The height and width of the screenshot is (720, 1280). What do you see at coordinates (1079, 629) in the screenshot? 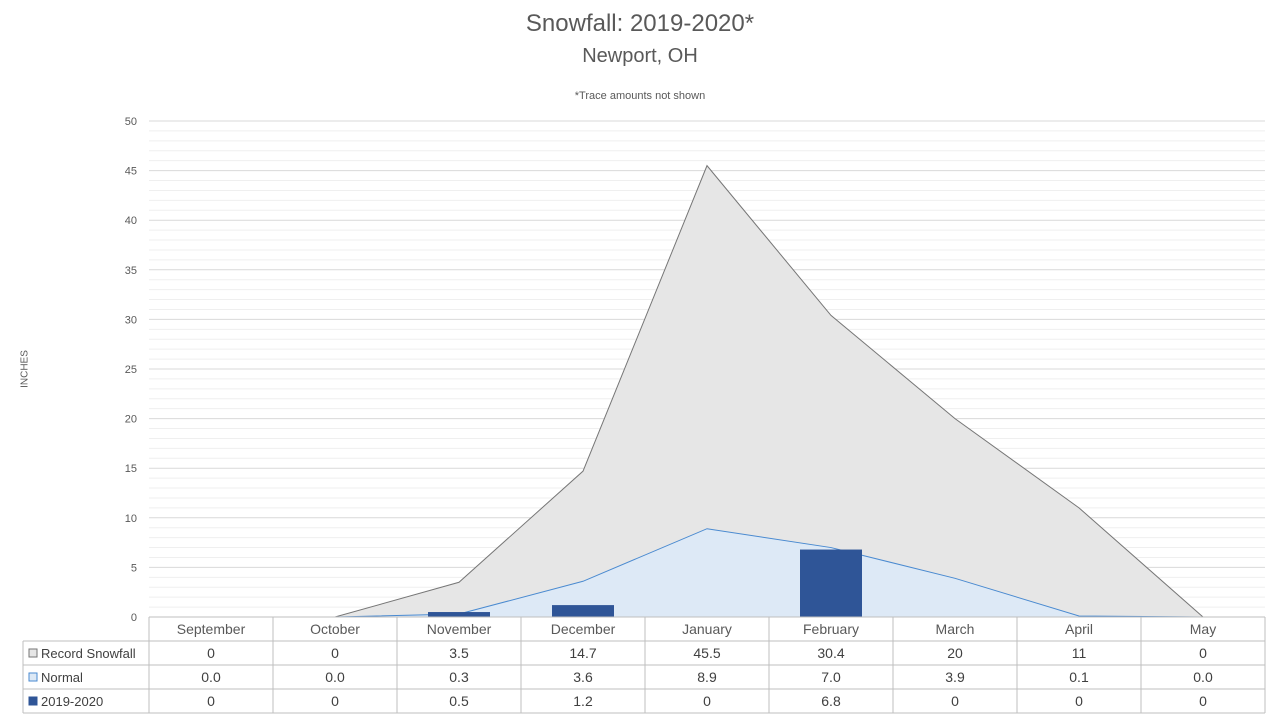
I see `x-tick-label-april: April` at bounding box center [1079, 629].